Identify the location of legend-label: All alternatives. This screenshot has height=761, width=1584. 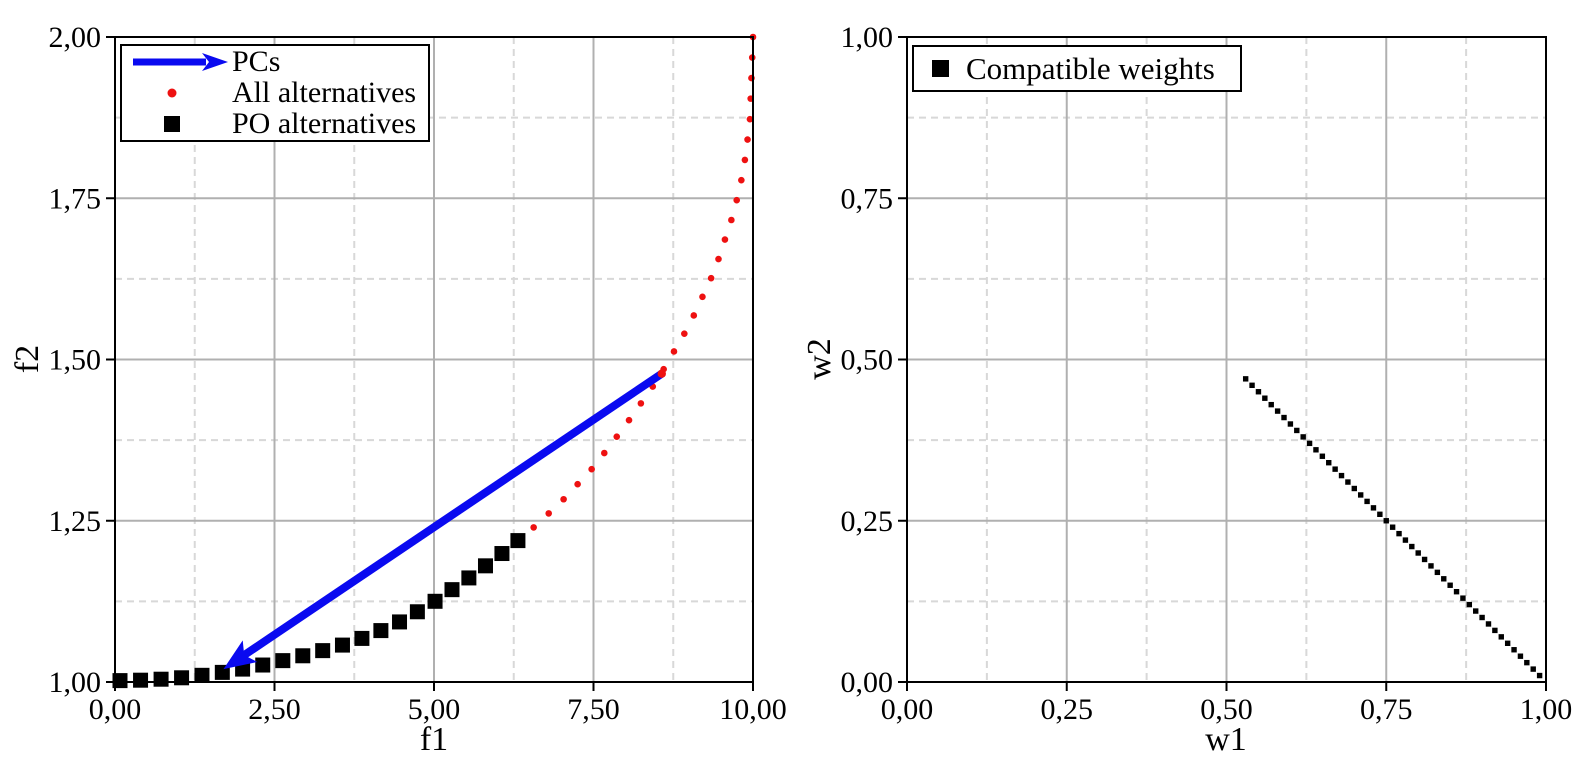
(324, 92).